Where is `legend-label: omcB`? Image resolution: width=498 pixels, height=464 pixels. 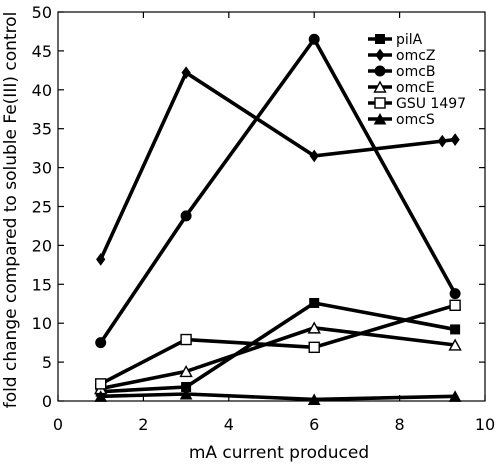
legend-label: omcB is located at coordinates (416, 72).